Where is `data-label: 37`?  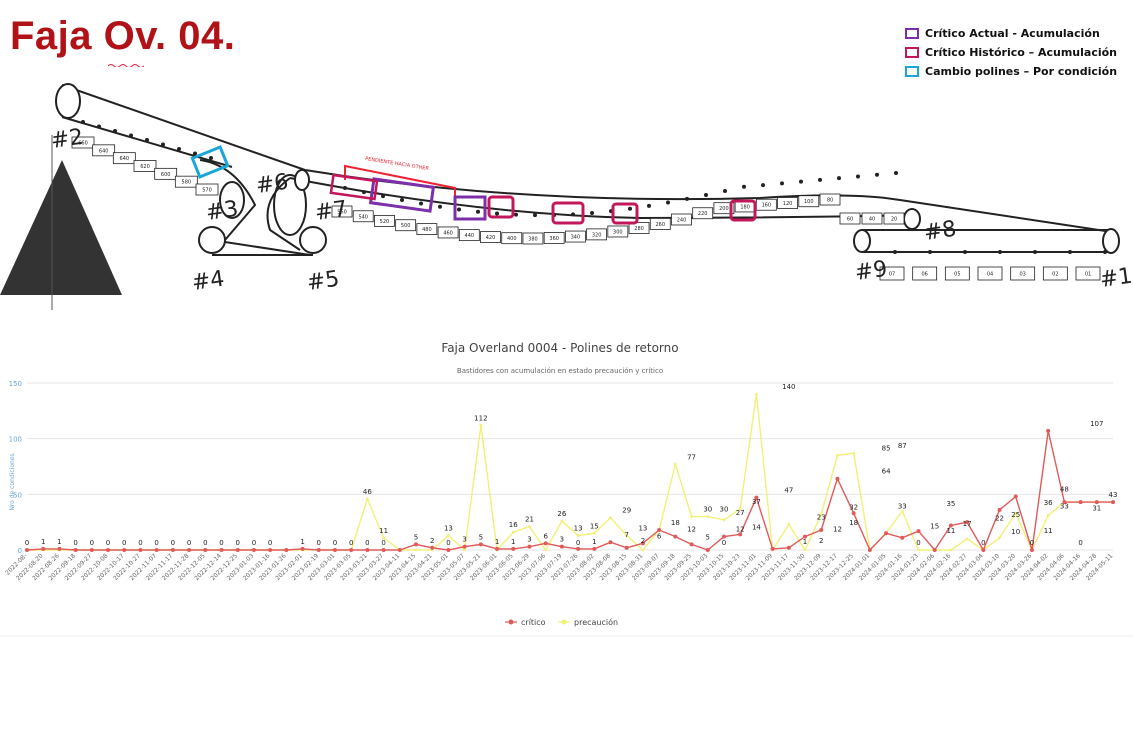 data-label: 37 is located at coordinates (756, 502).